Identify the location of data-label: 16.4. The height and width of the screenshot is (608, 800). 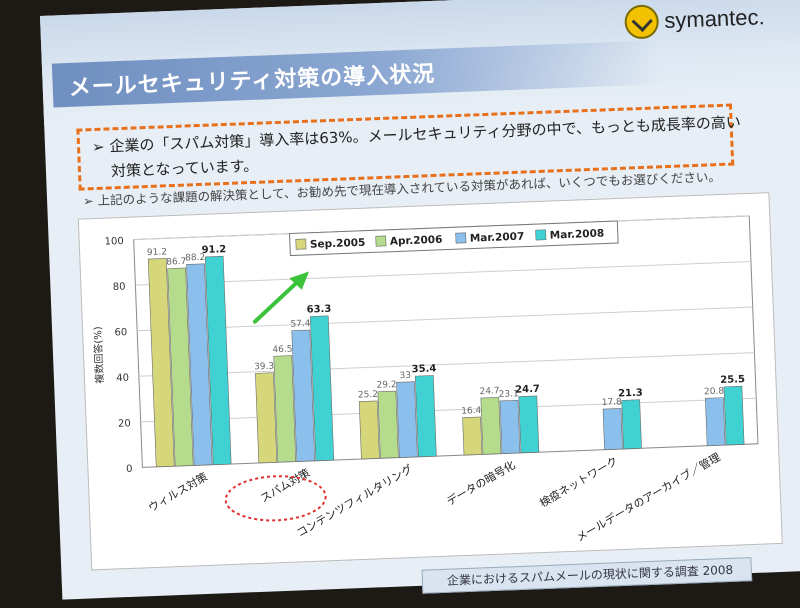
(471, 411).